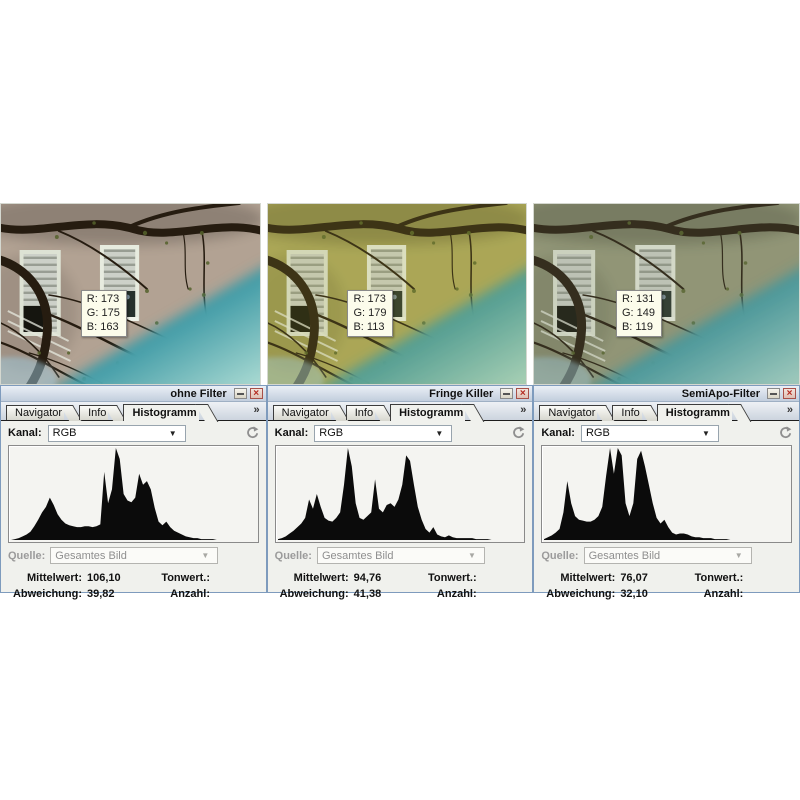  I want to click on palette-title: Fringe Killer, so click(461, 393).